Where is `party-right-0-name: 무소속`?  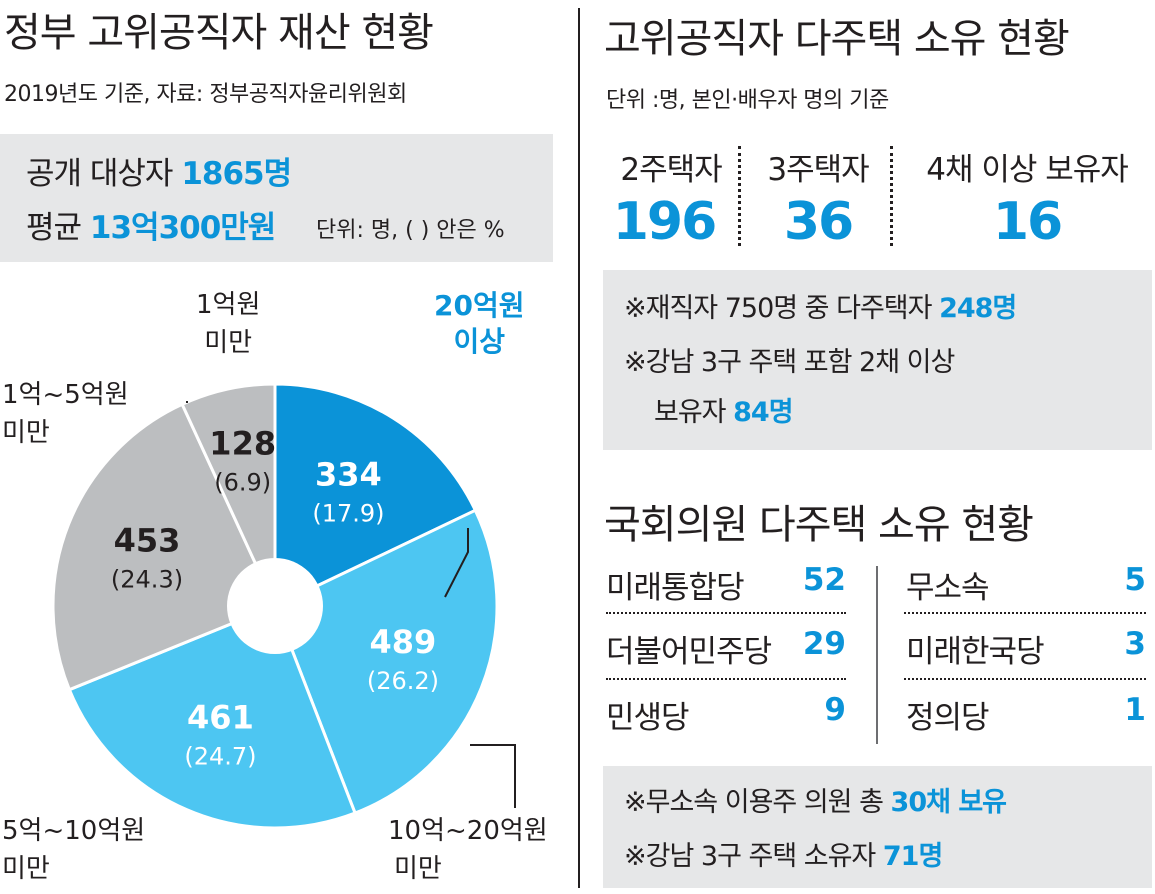 party-right-0-name: 무소속 is located at coordinates (948, 588).